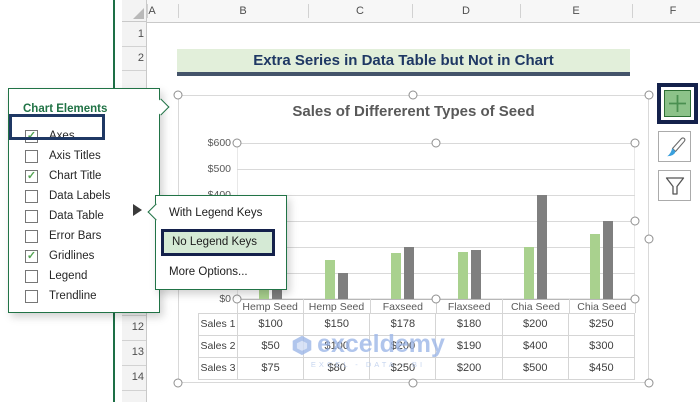  I want to click on row-header-13: 13, so click(137, 352).